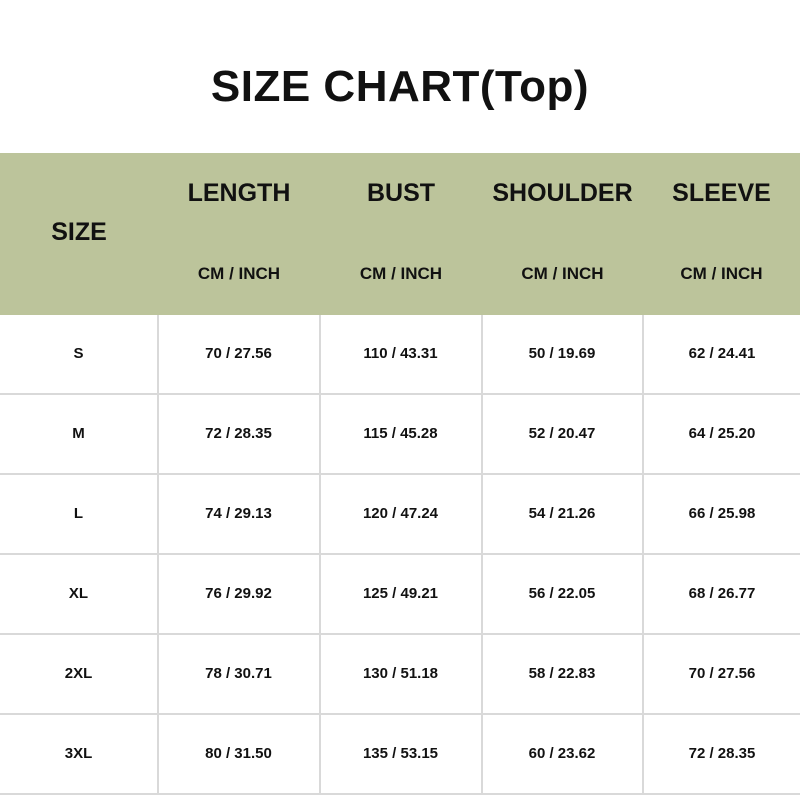  What do you see at coordinates (239, 234) in the screenshot?
I see `header-length: LENGTH CM / INCH` at bounding box center [239, 234].